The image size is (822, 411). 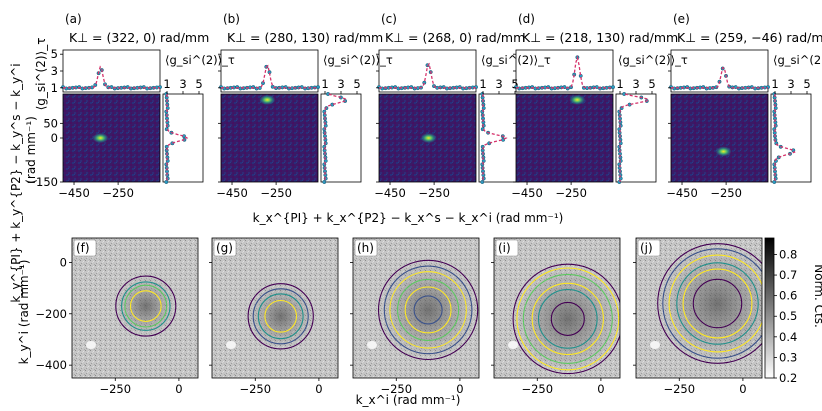 What do you see at coordinates (50, 123) in the screenshot?
I see `y-tick-label: 50` at bounding box center [50, 123].